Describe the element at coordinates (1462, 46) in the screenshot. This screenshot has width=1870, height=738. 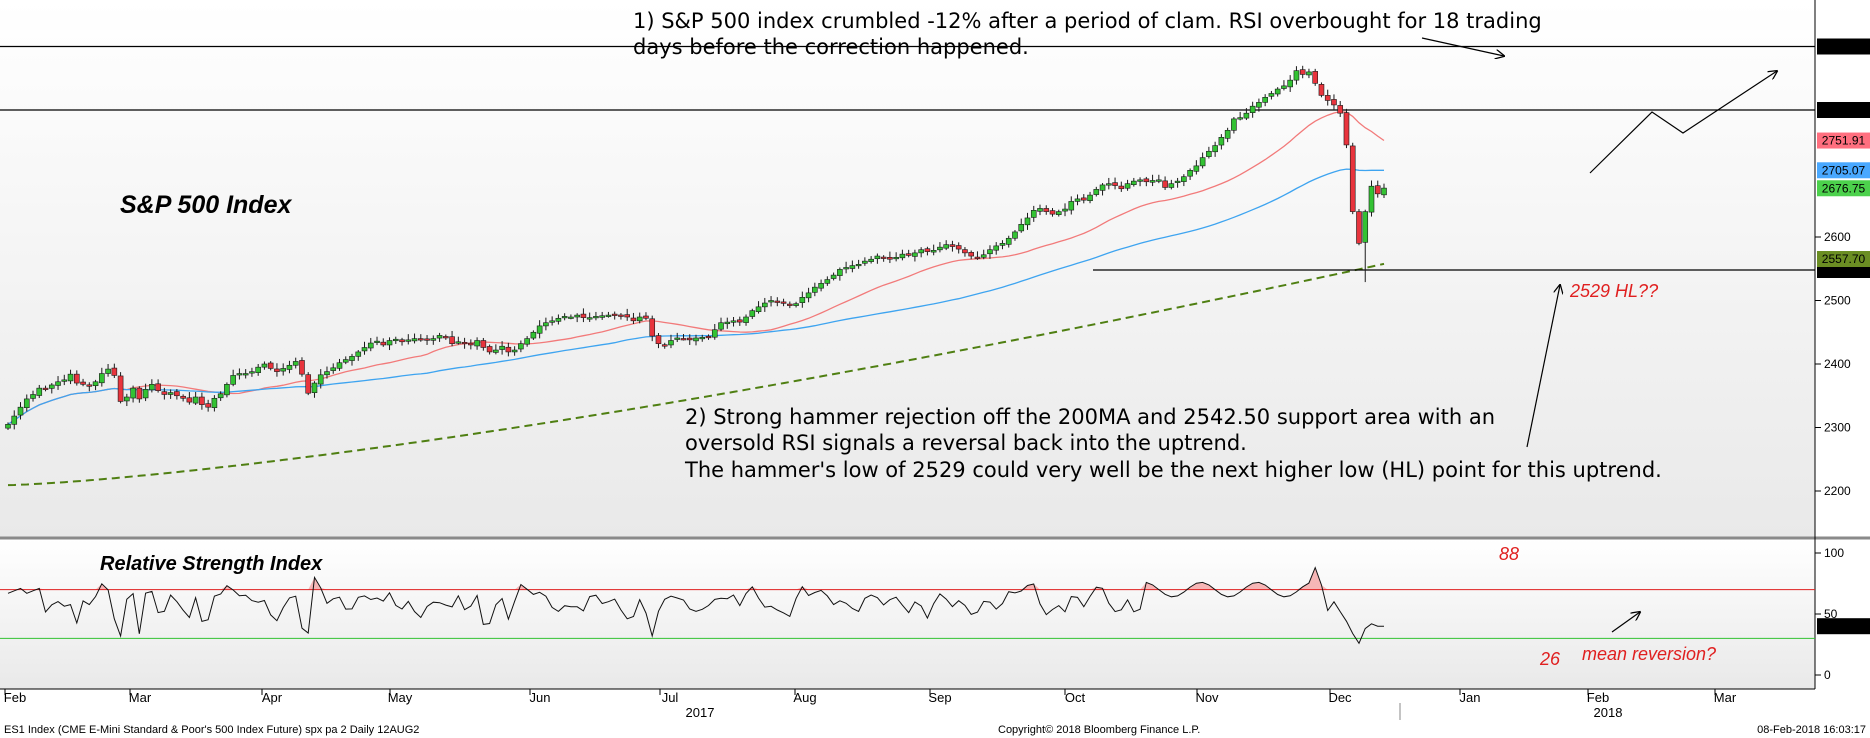
I see `arrow-top-annotation` at that location.